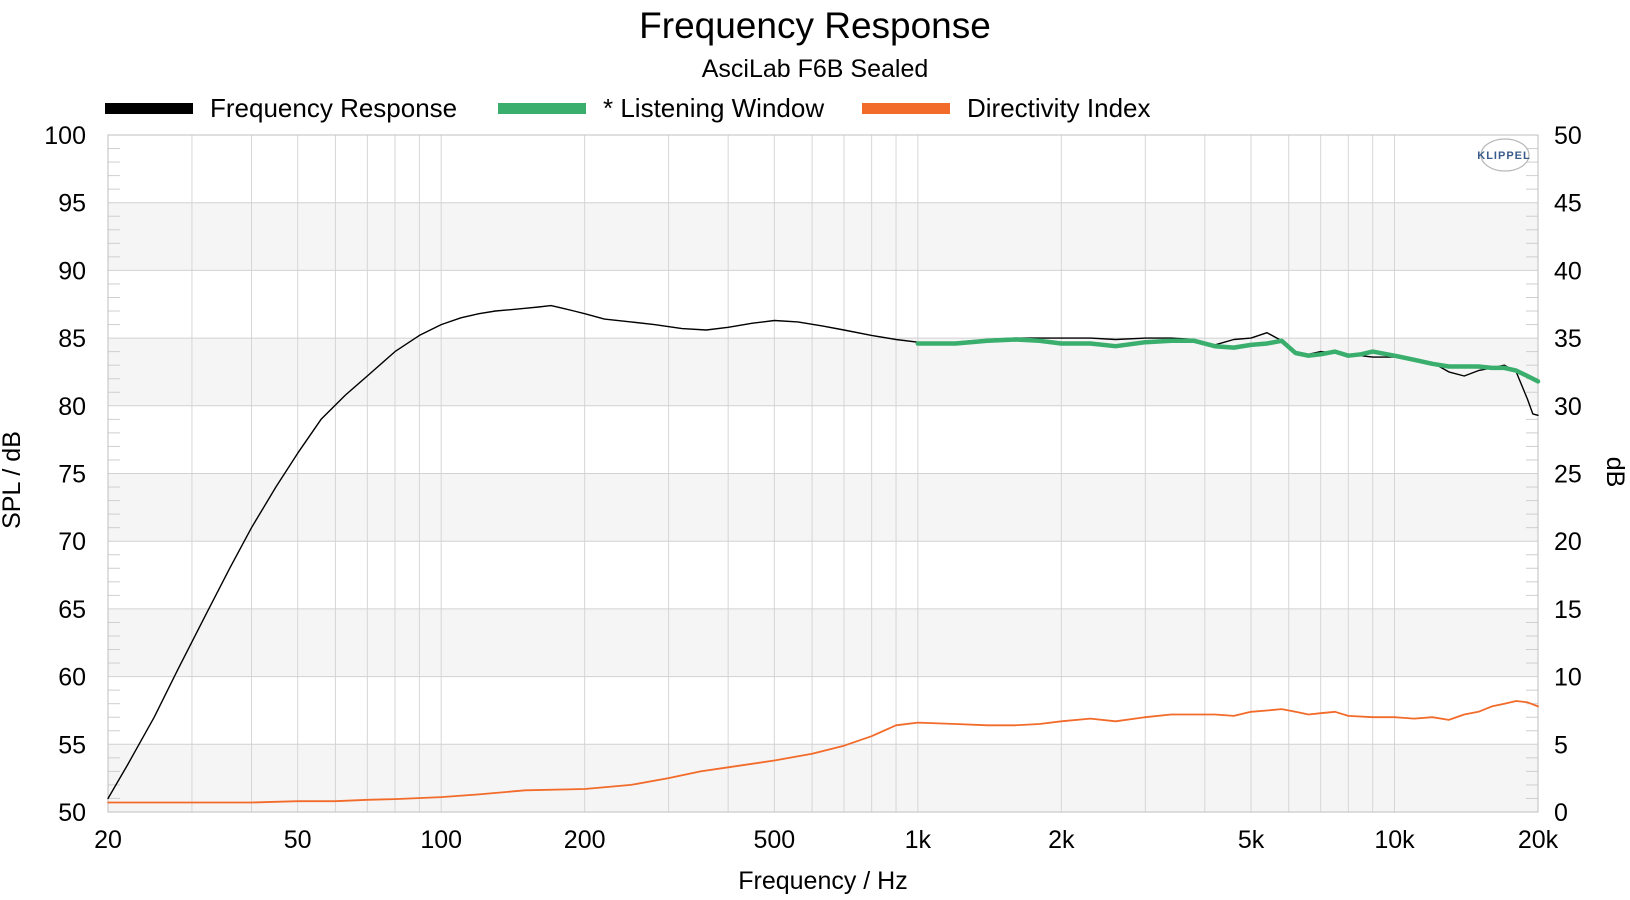 This screenshot has width=1630, height=900. Describe the element at coordinates (585, 840) in the screenshot. I see `x-tick-label: 200` at that location.